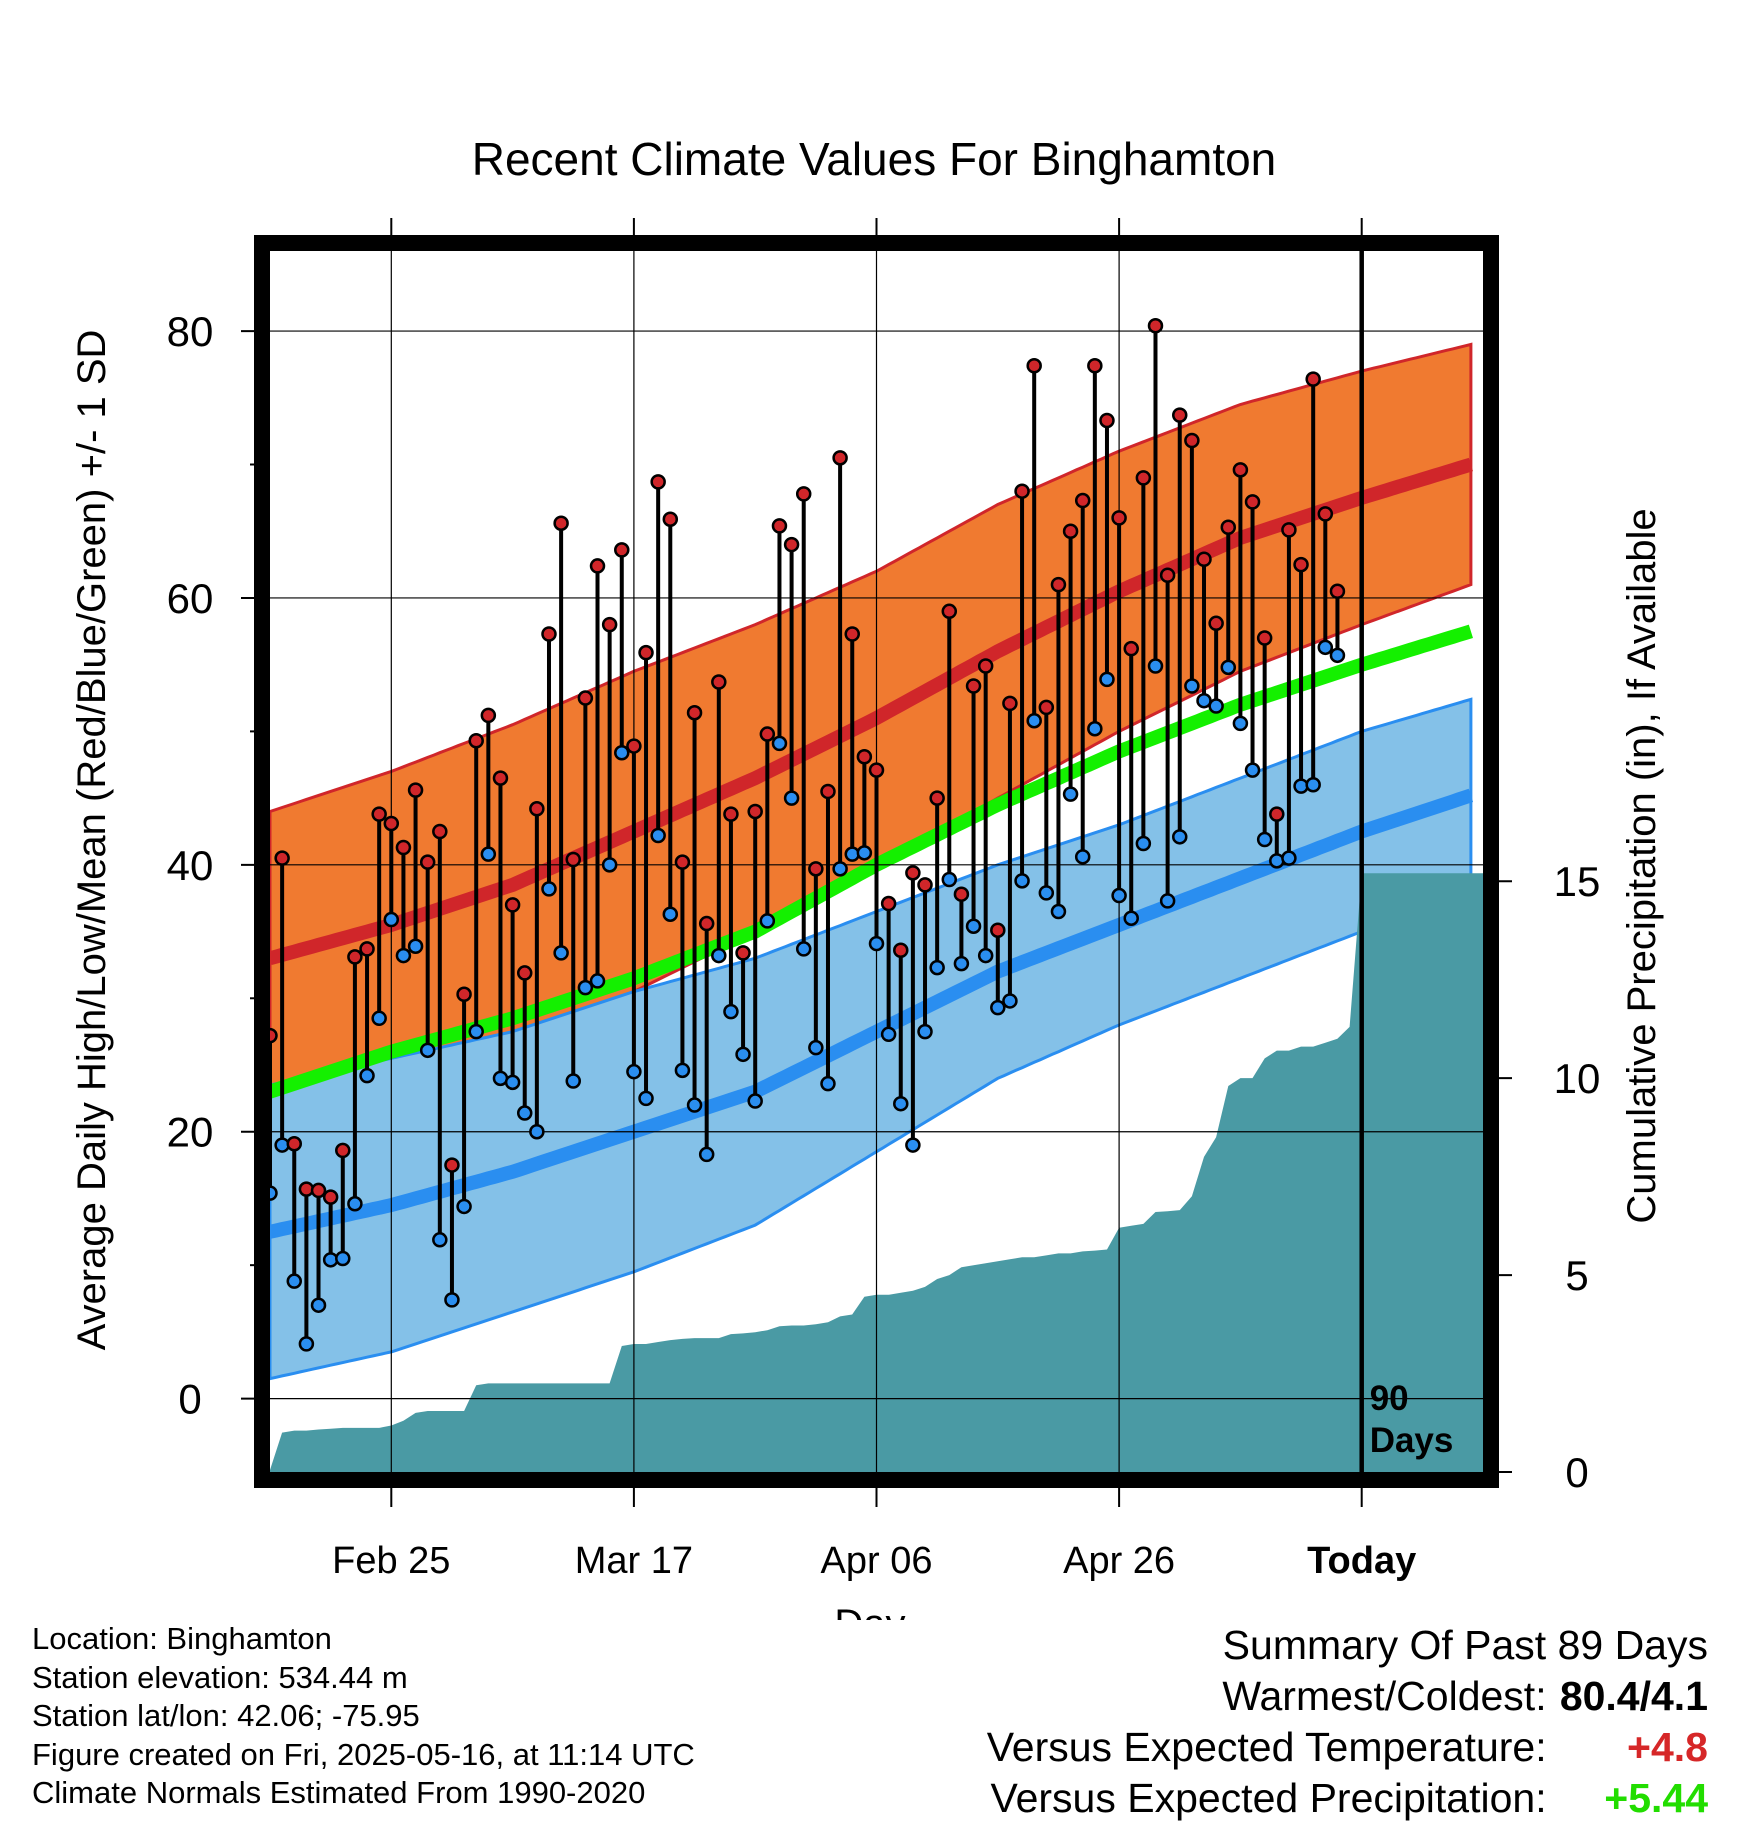  I want to click on summary-title: Summary Of Past 89 Days, so click(1465, 1645).